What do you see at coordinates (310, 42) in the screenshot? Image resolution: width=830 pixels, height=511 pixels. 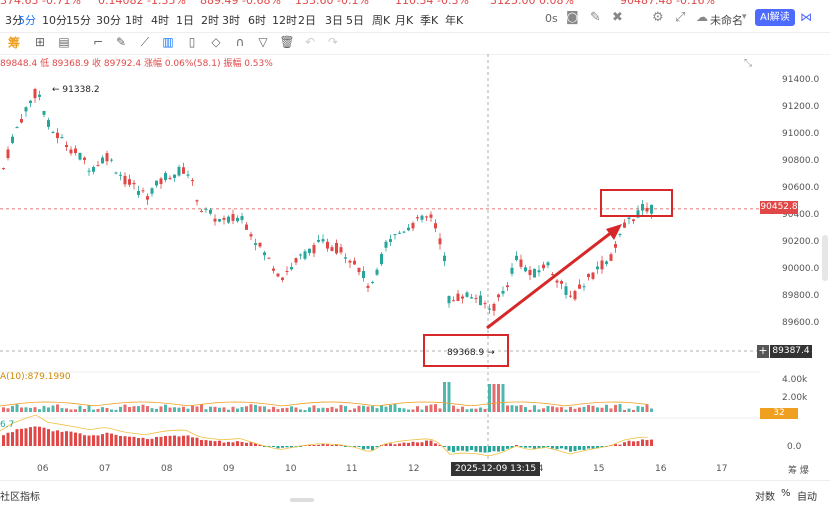 I see `undo-icon: ↶` at bounding box center [310, 42].